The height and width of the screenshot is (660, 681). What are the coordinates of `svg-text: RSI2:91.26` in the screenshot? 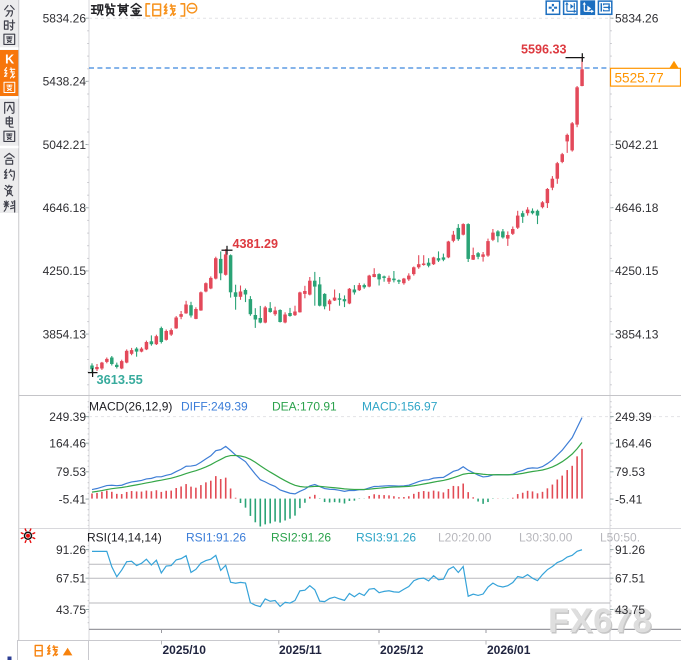 It's located at (301, 538).